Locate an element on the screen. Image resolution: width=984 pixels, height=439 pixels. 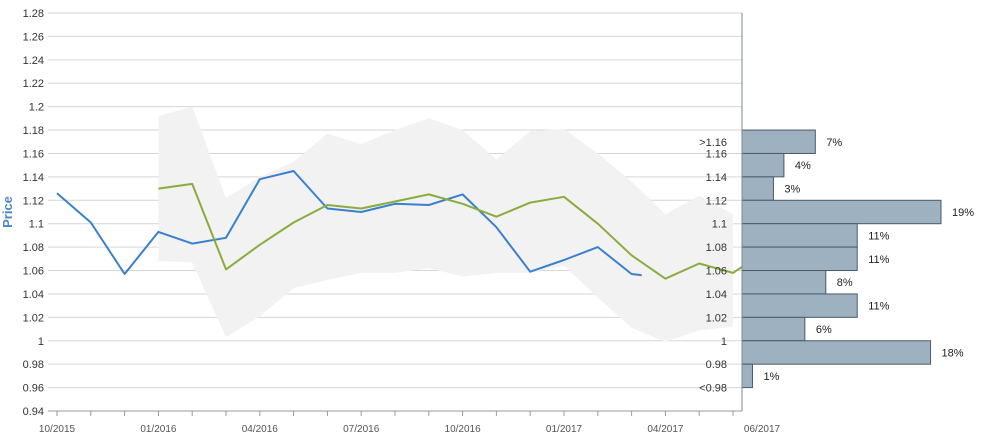
distribution-bar-label: 1% is located at coordinates (771, 377).